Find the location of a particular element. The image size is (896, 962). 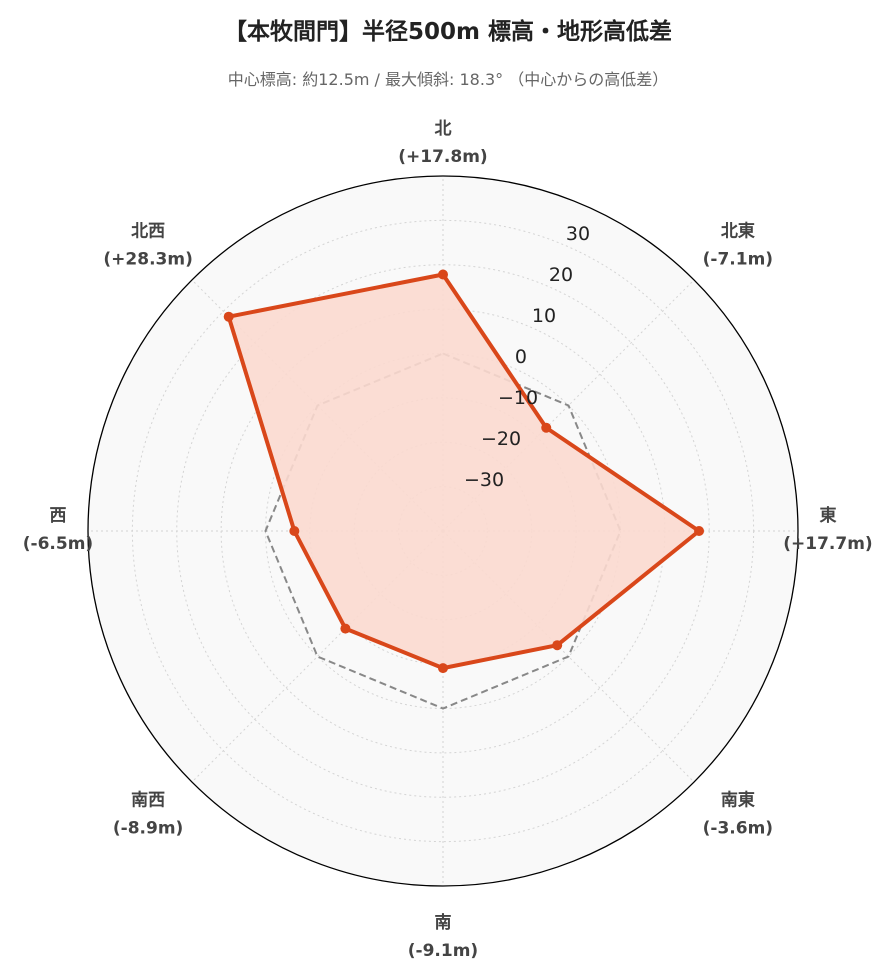

direction-name: 北東 is located at coordinates (738, 230).